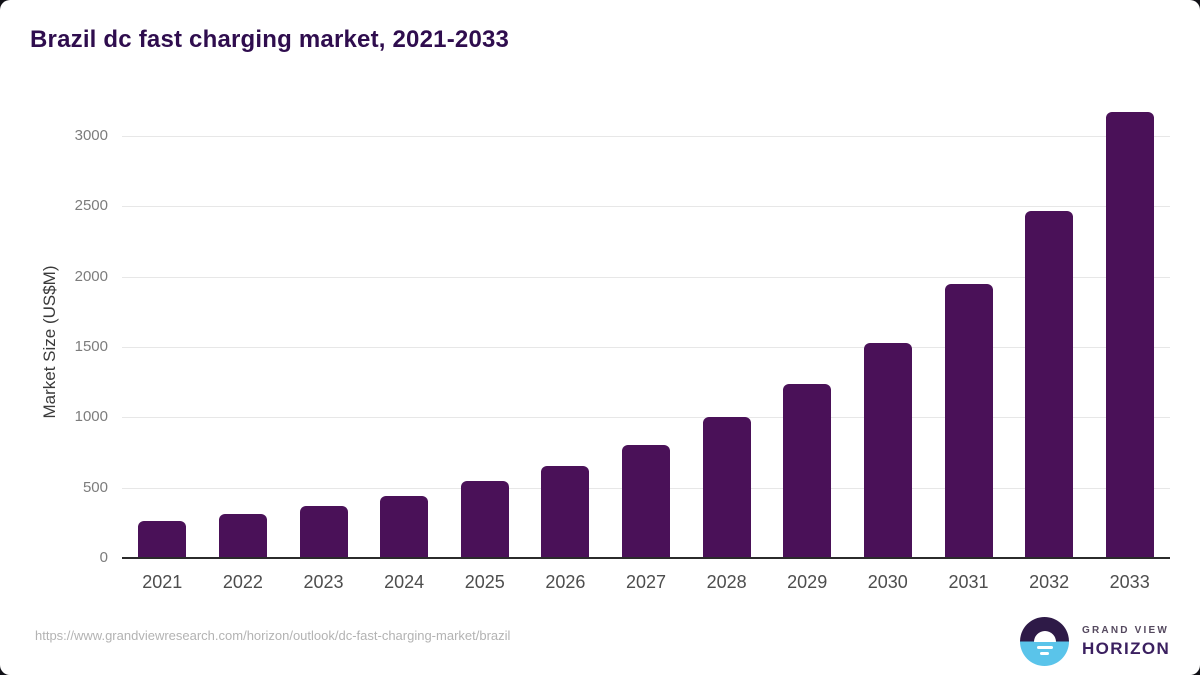 The image size is (1200, 675). I want to click on bar-2023, so click(323, 532).